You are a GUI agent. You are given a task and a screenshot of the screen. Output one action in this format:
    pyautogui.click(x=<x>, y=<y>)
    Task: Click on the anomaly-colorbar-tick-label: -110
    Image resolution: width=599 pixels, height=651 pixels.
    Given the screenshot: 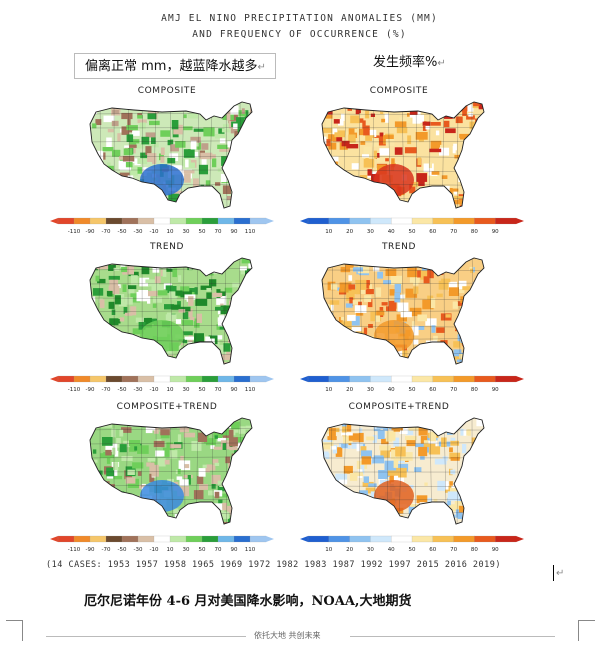 What is the action you would take?
    pyautogui.click(x=74, y=550)
    